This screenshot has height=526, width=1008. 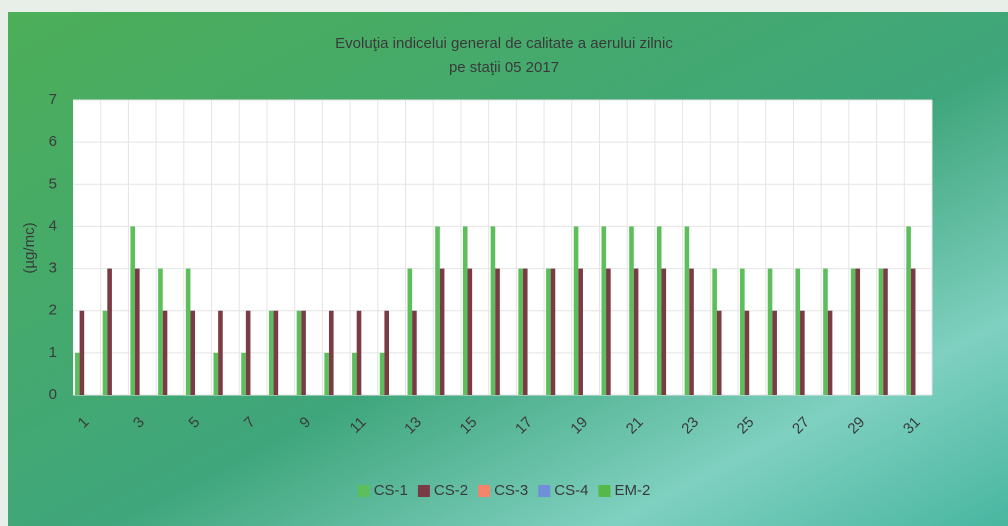 What do you see at coordinates (53, 141) in the screenshot?
I see `y-tick-label: 6` at bounding box center [53, 141].